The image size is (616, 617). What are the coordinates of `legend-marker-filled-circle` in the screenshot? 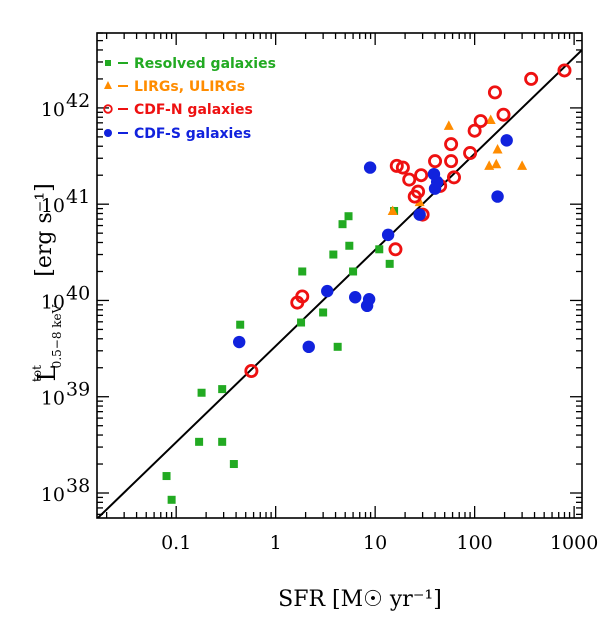 It's located at (108, 133).